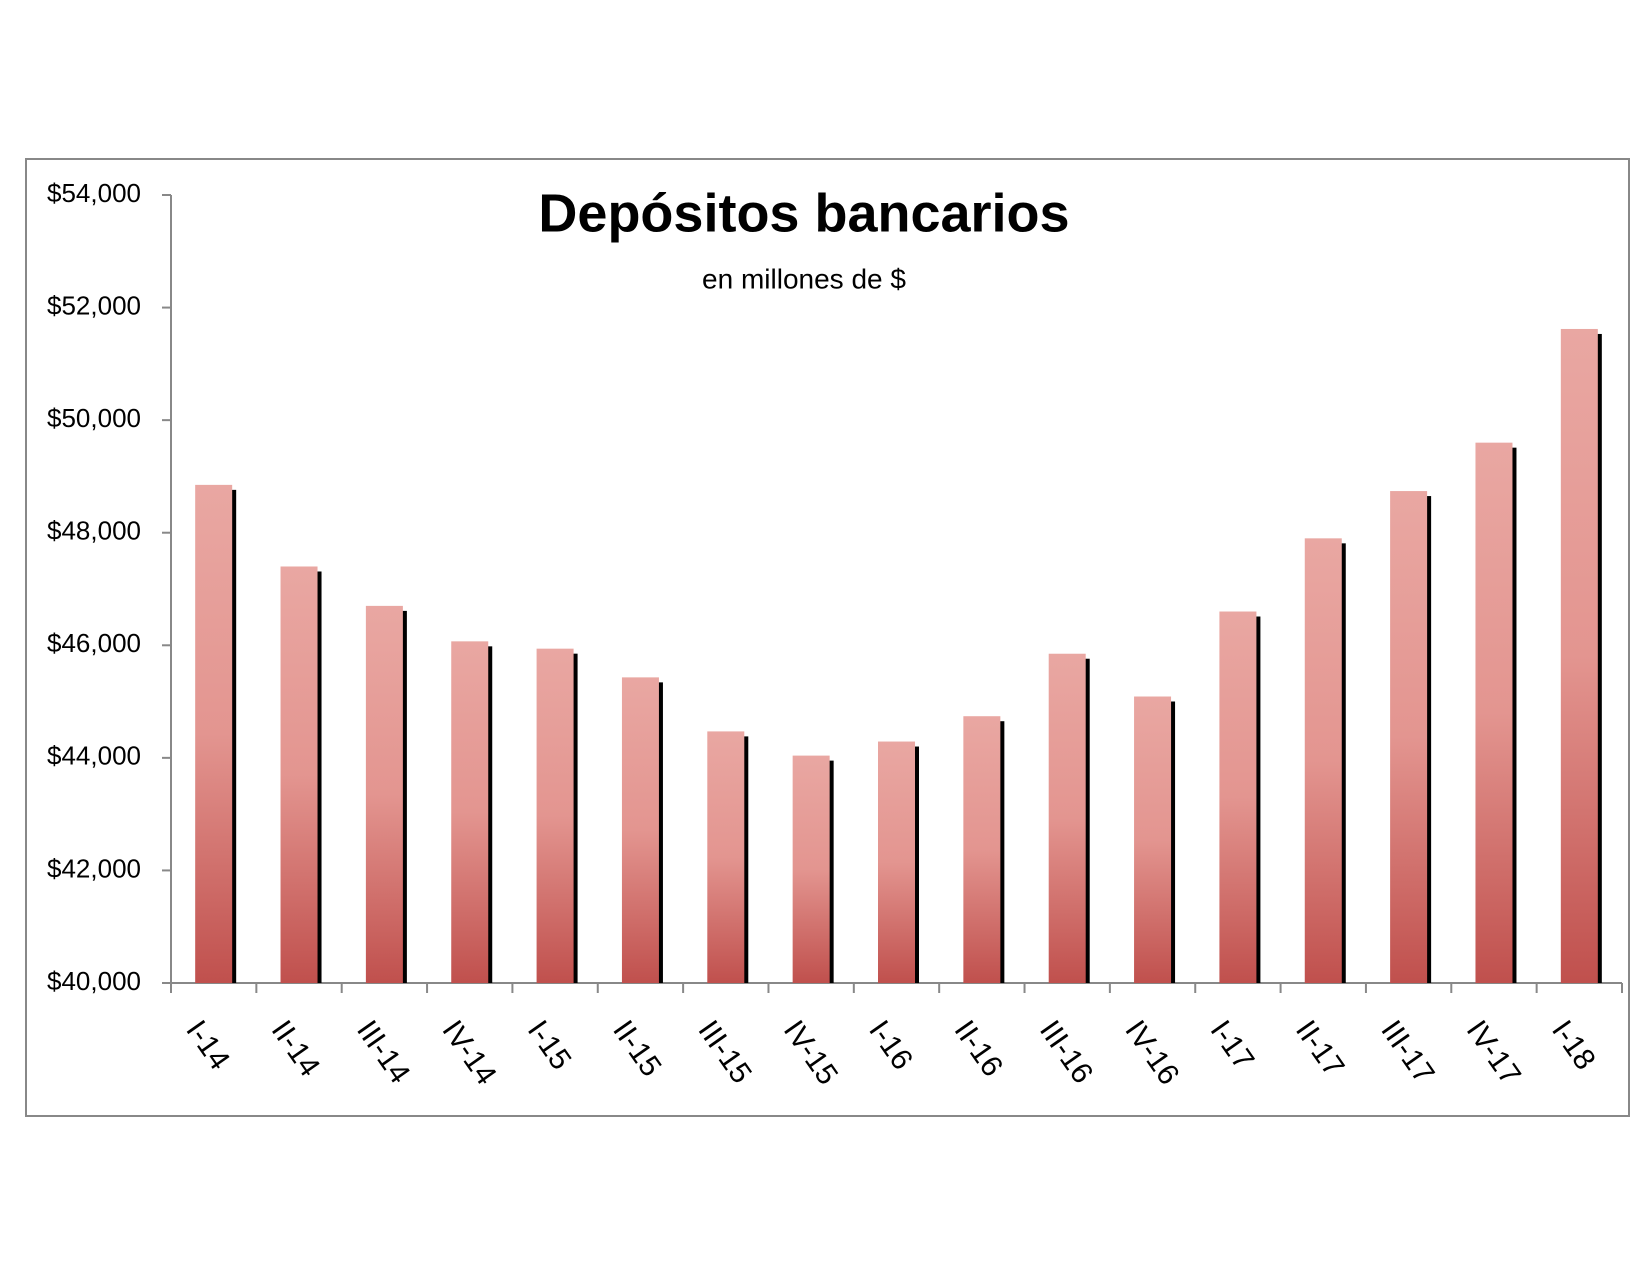 This screenshot has height=1275, width=1650. Describe the element at coordinates (94, 193) in the screenshot. I see `y-tick-label: $54,000` at that location.